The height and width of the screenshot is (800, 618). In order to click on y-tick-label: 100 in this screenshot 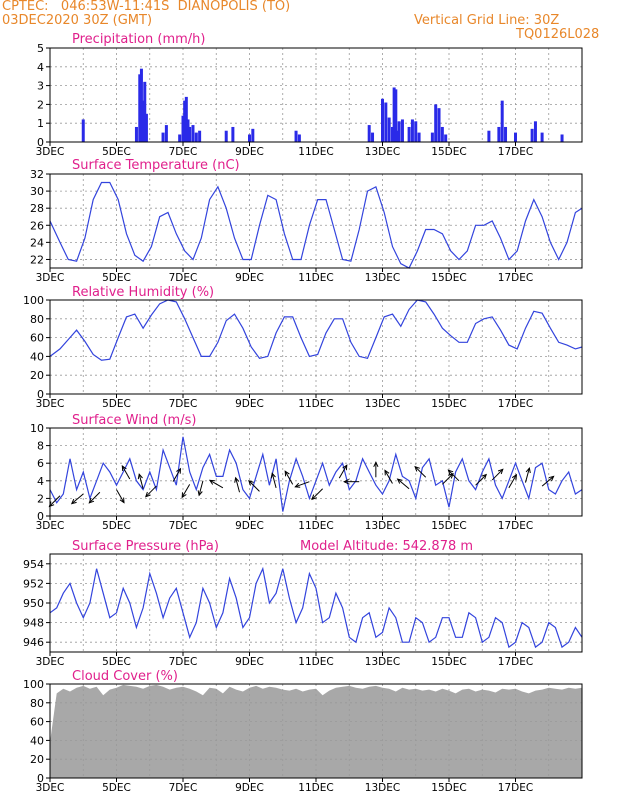, I will do `click(33, 684)`.